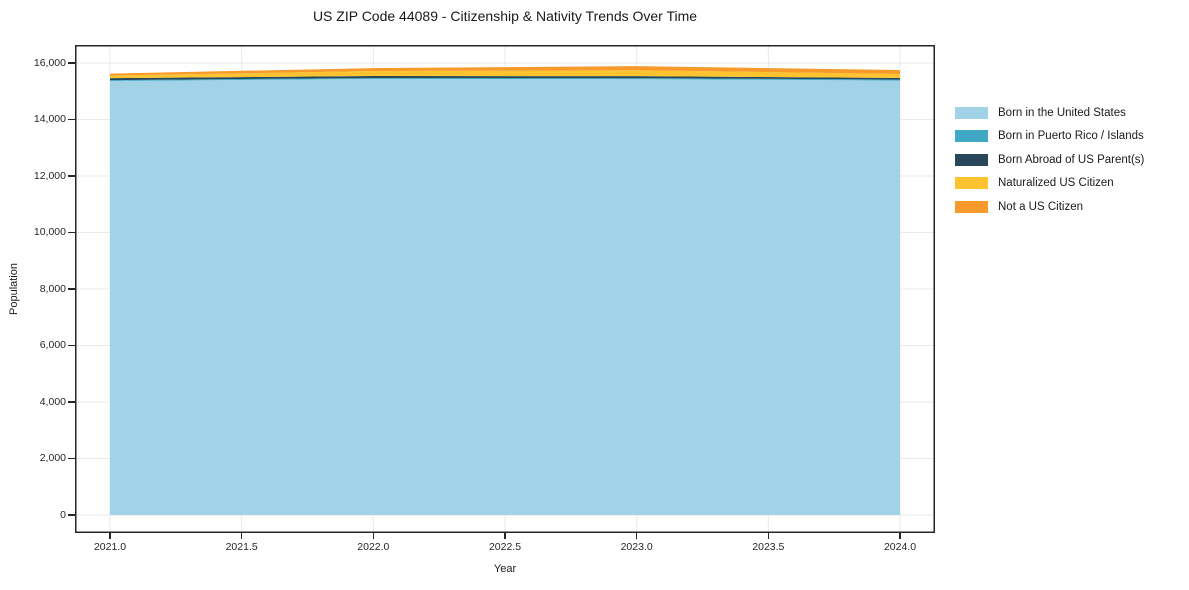 The width and height of the screenshot is (1189, 590). I want to click on area-layer-not-a-us-citizen, so click(505, 71).